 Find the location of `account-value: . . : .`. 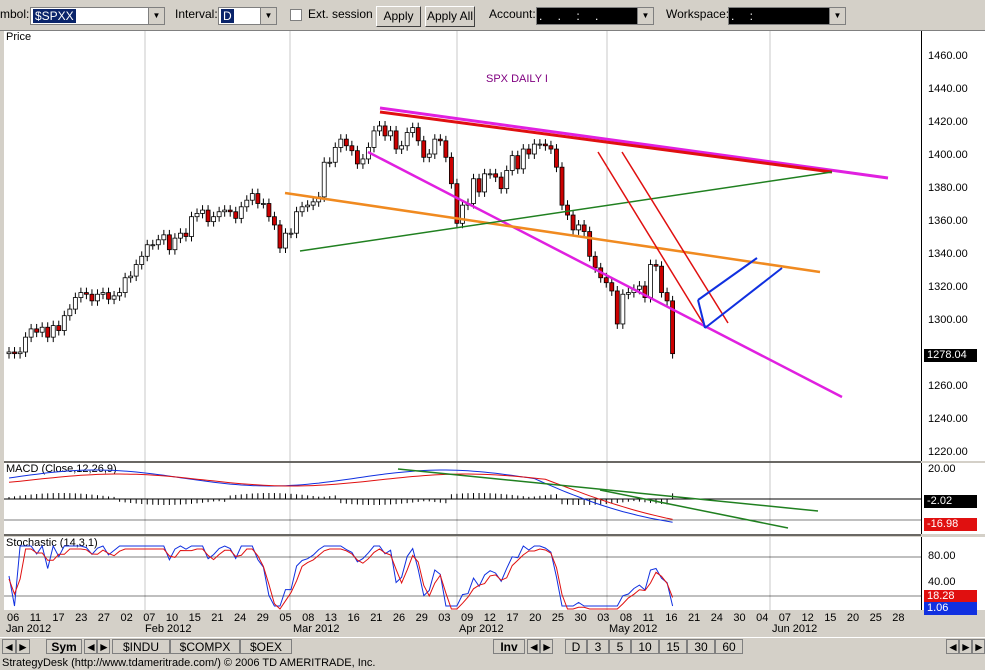

account-value: . . : . is located at coordinates (572, 16).